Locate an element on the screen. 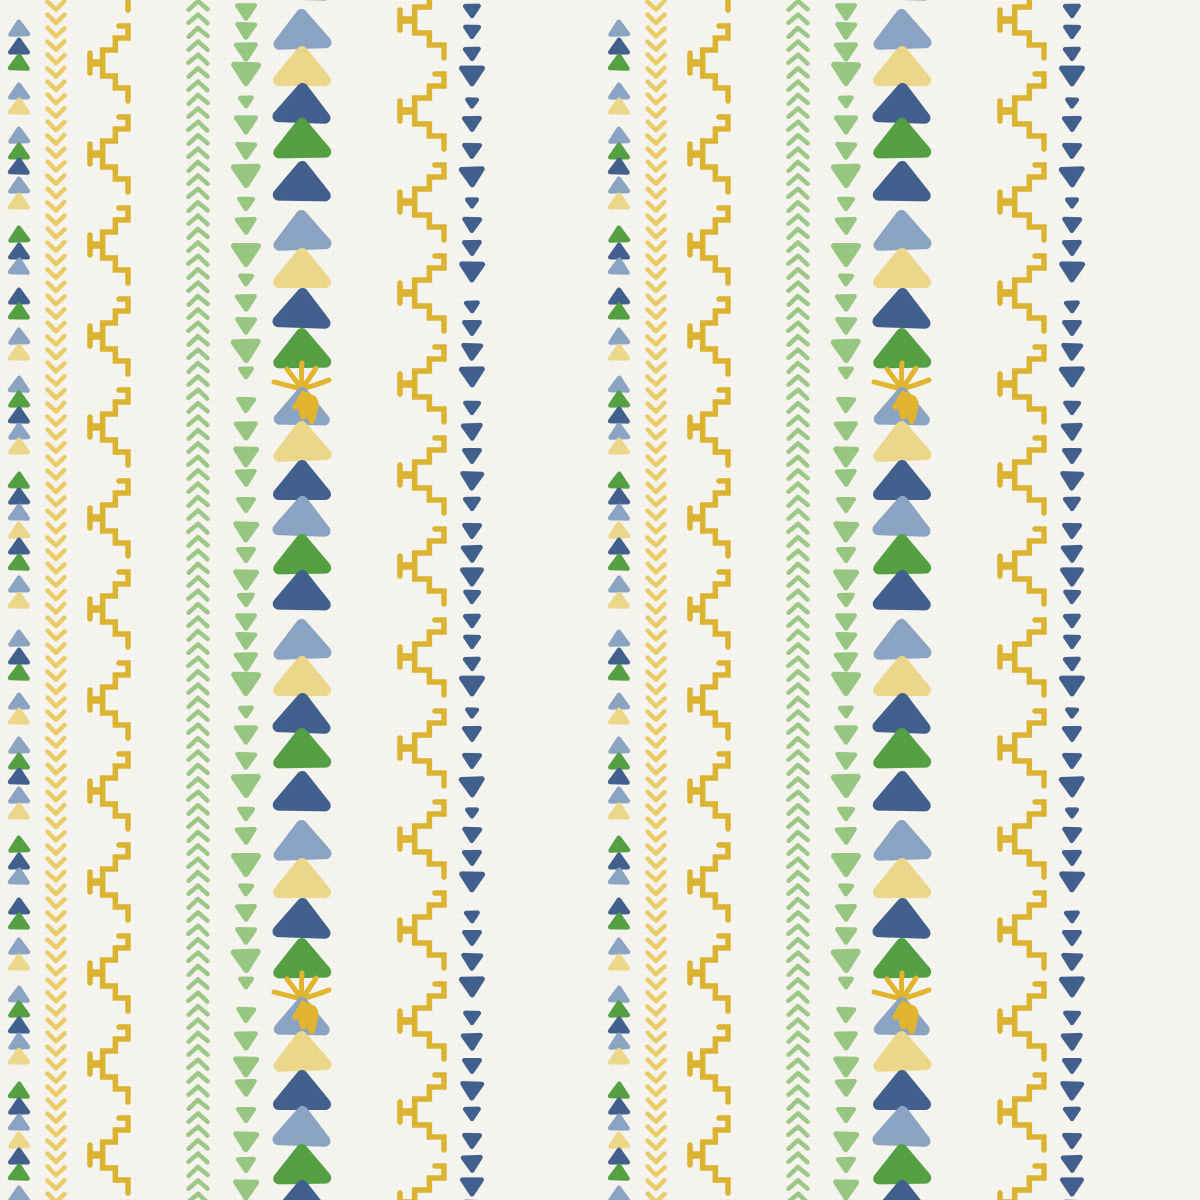 The image size is (1200, 1200). column-mini-triangle-string is located at coordinates (19, 609).